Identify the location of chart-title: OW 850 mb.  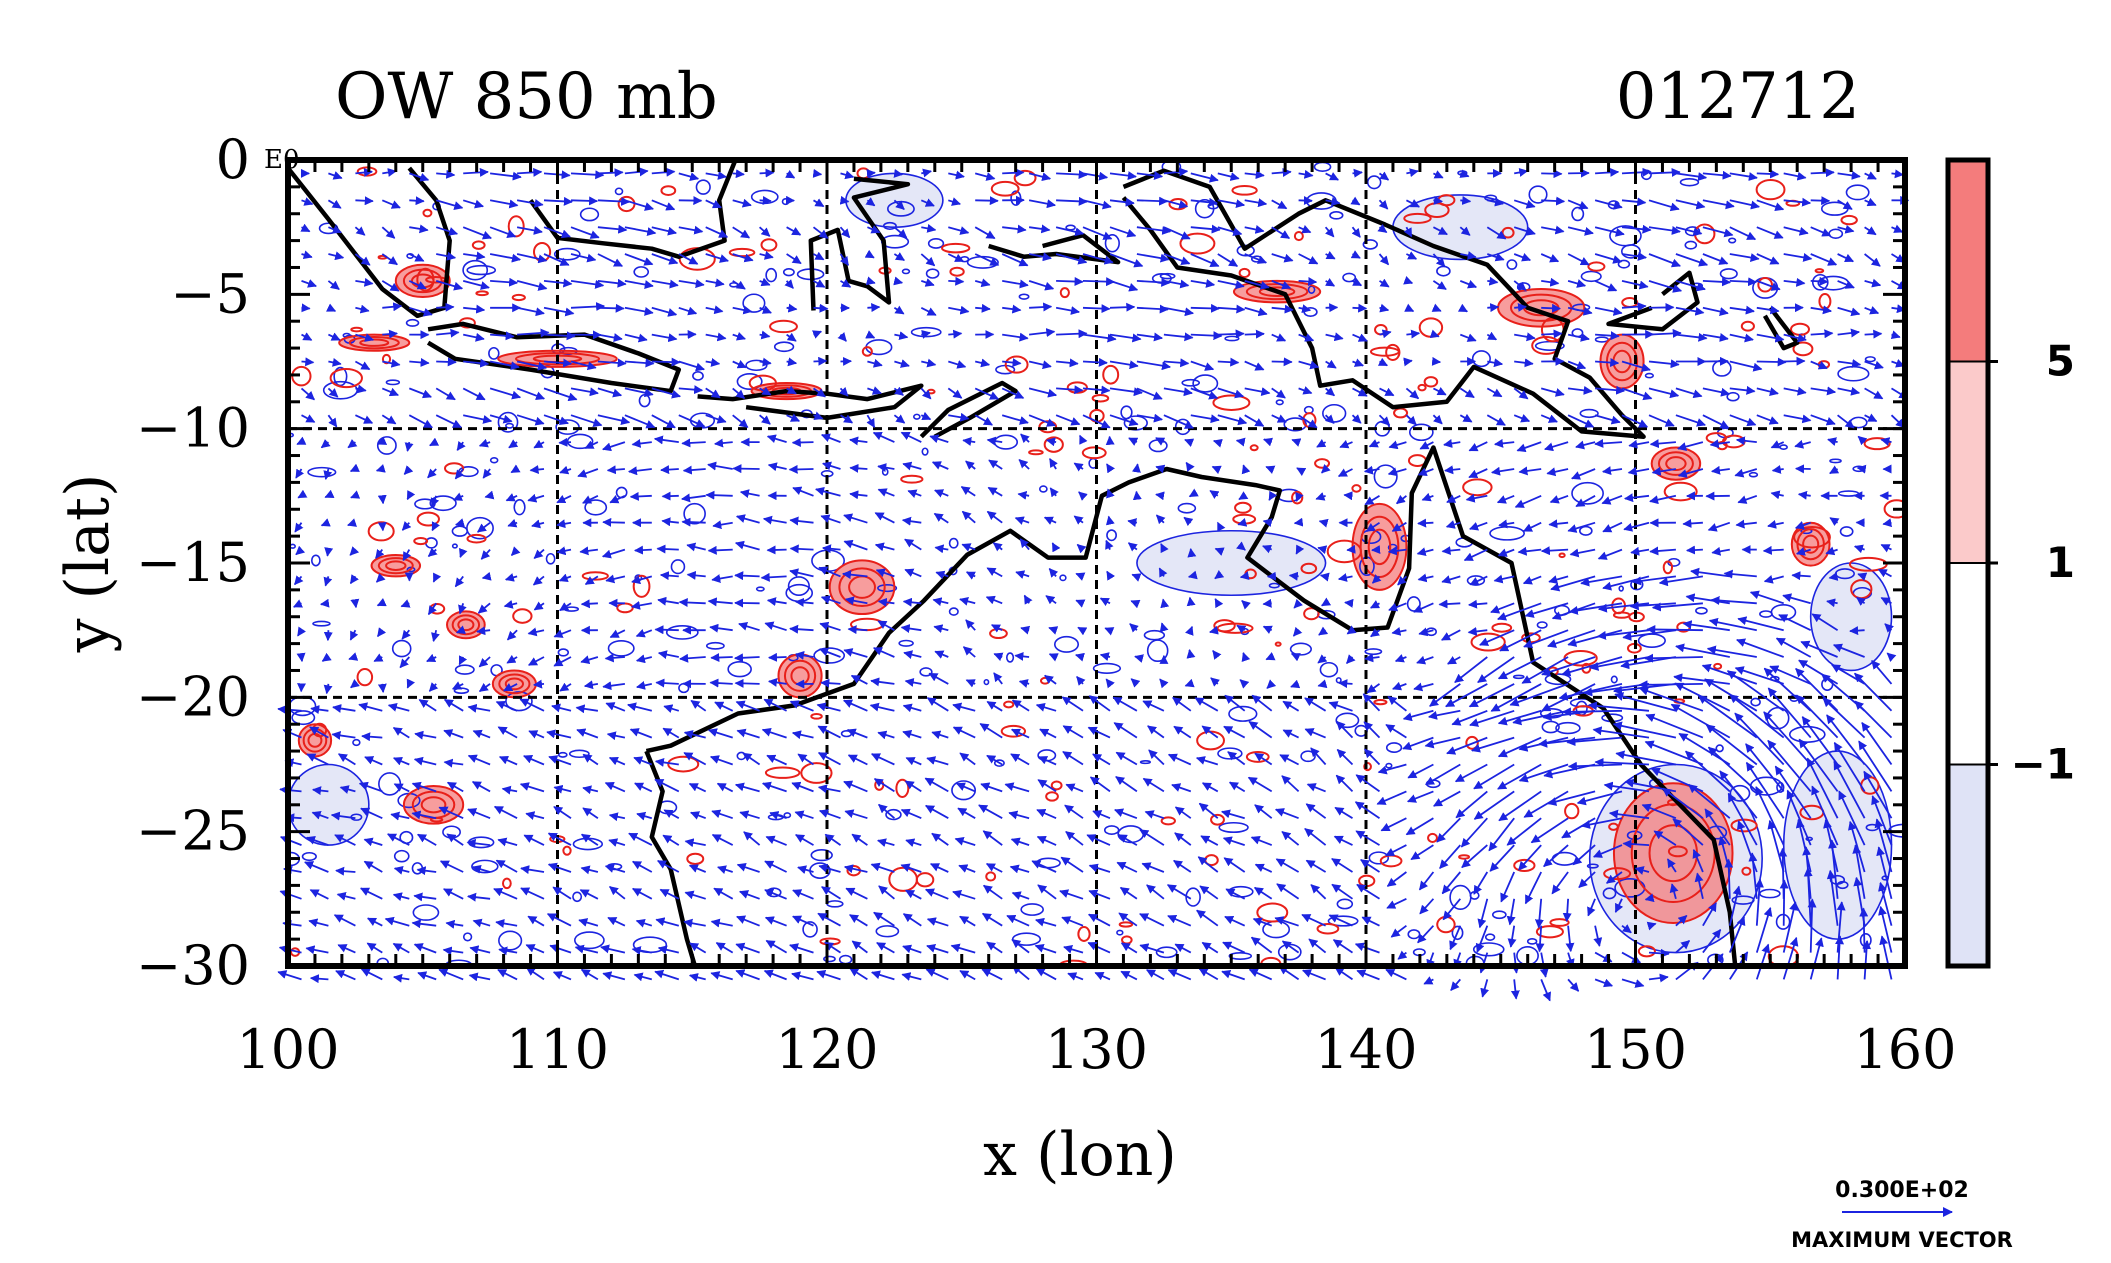
(526, 97).